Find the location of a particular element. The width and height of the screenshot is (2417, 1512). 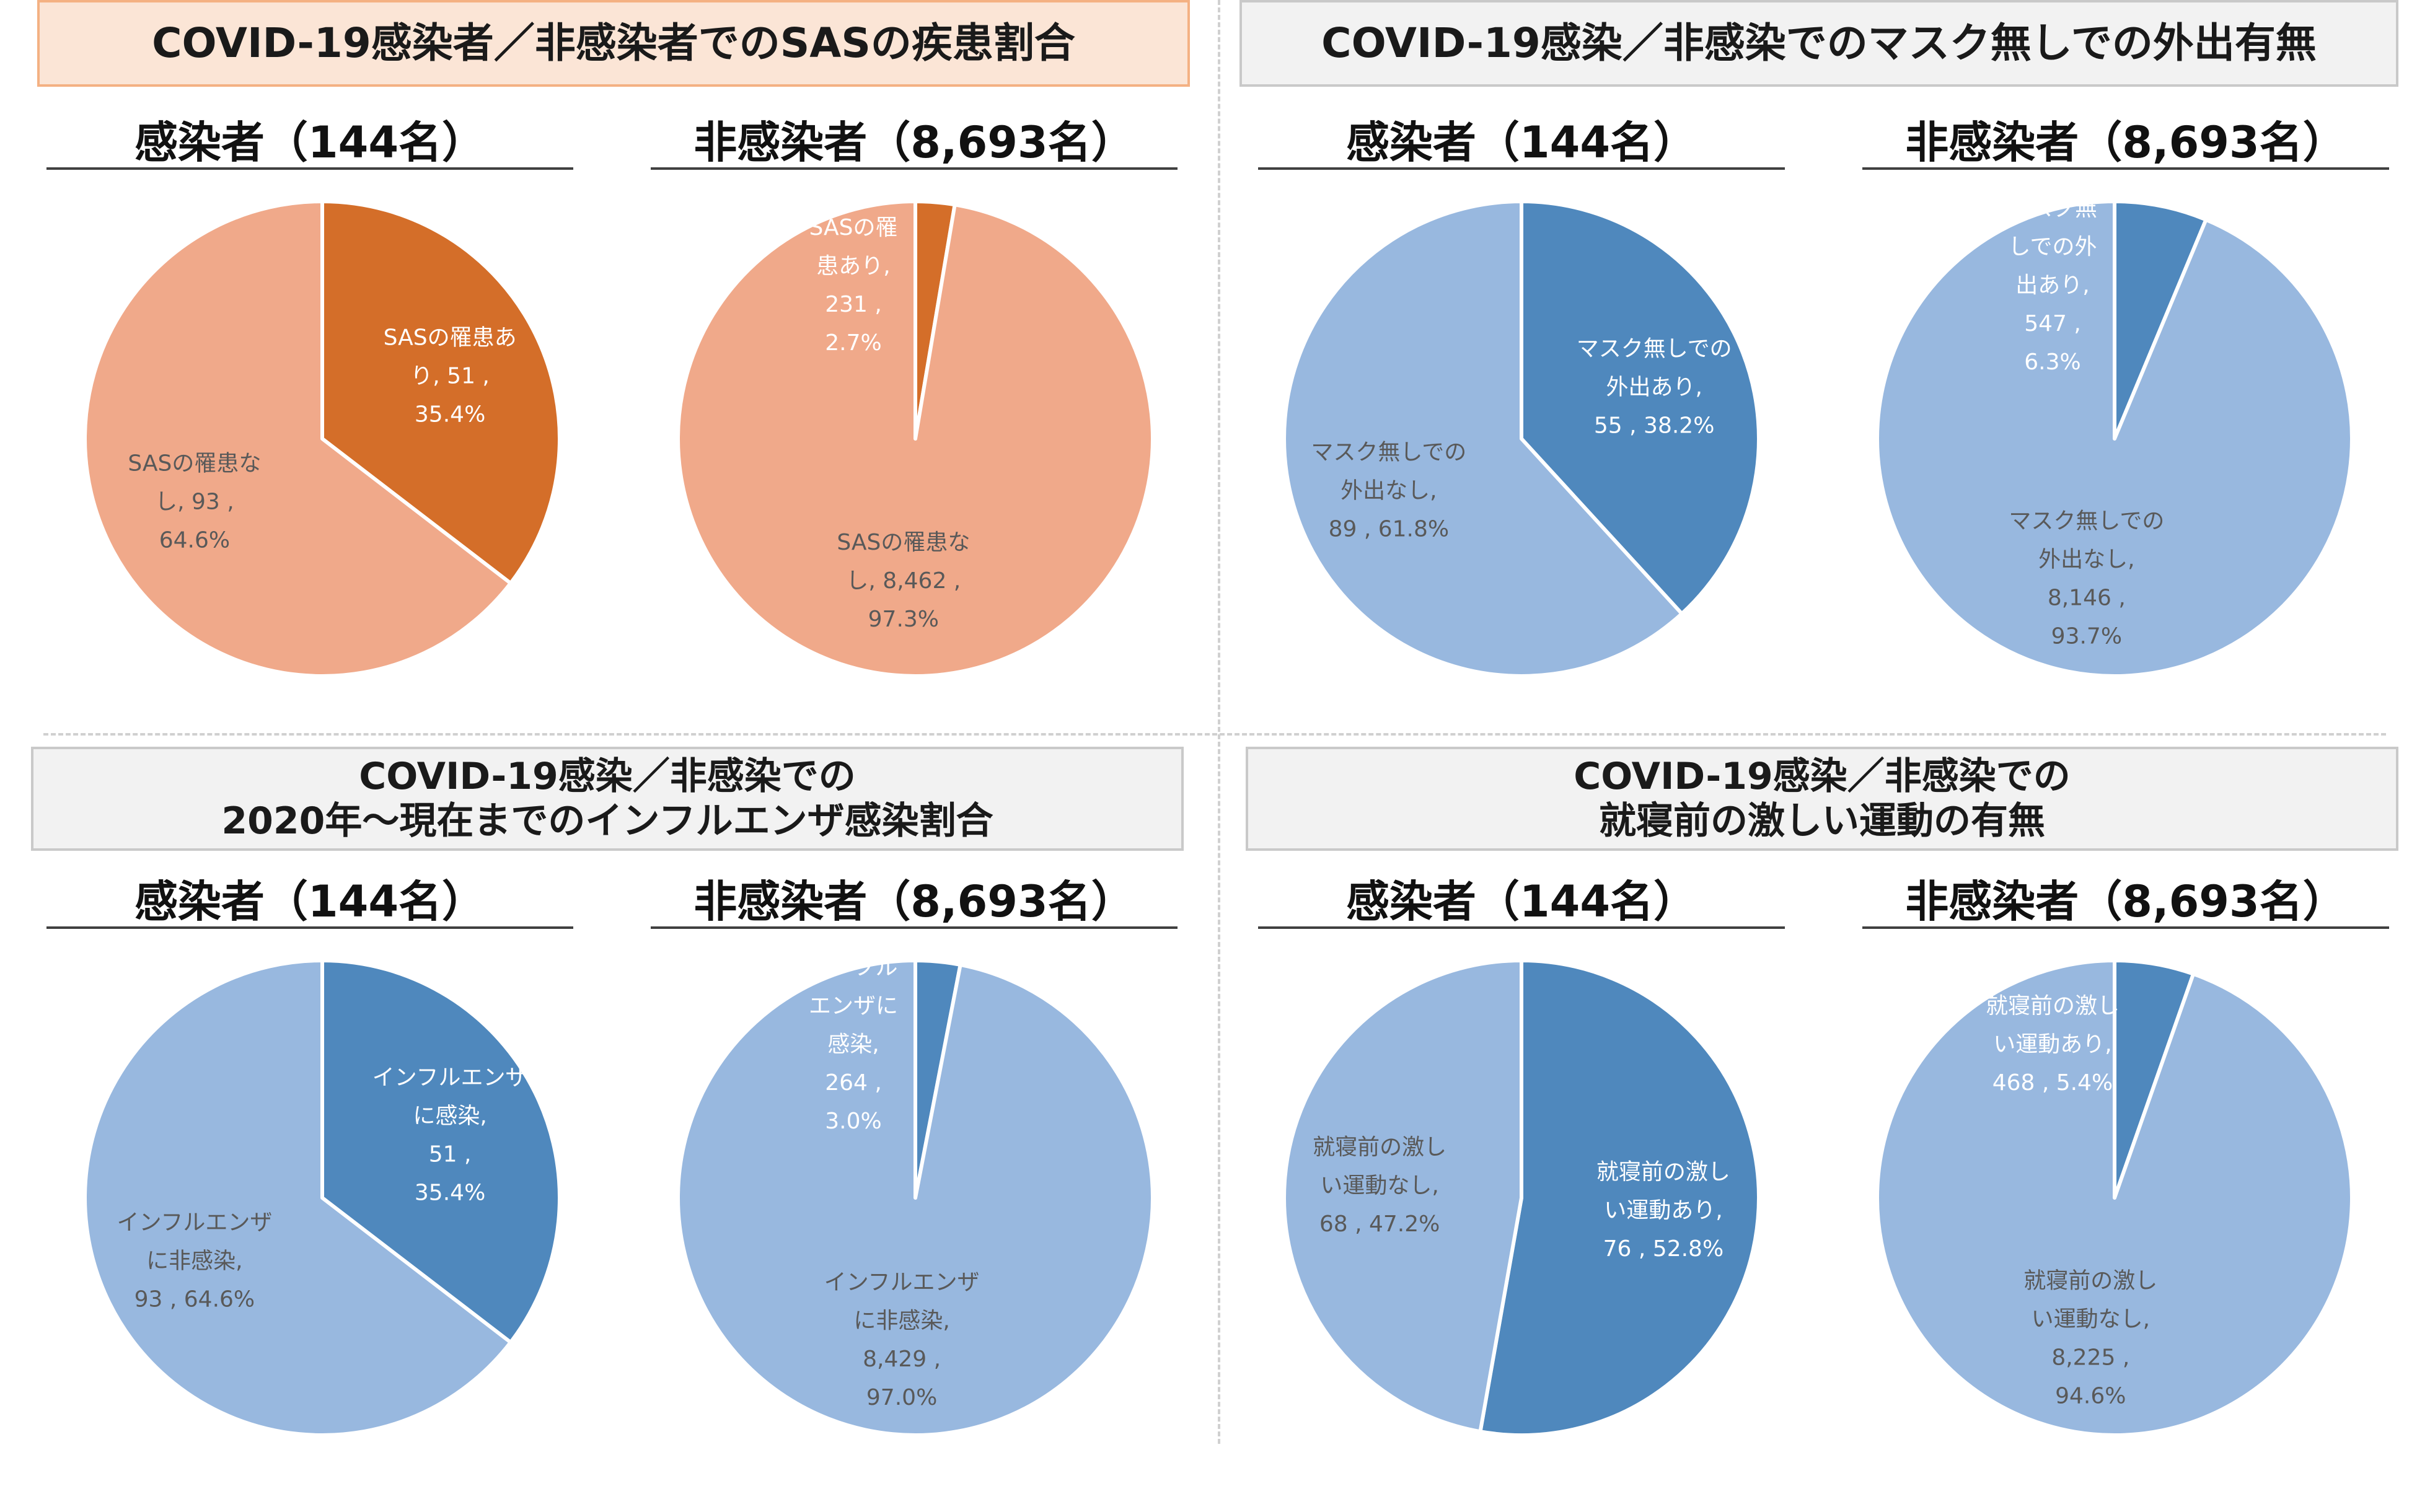

panel-title: COVID-19感染者／非感染者でのSASの疾患割合 is located at coordinates (614, 43).